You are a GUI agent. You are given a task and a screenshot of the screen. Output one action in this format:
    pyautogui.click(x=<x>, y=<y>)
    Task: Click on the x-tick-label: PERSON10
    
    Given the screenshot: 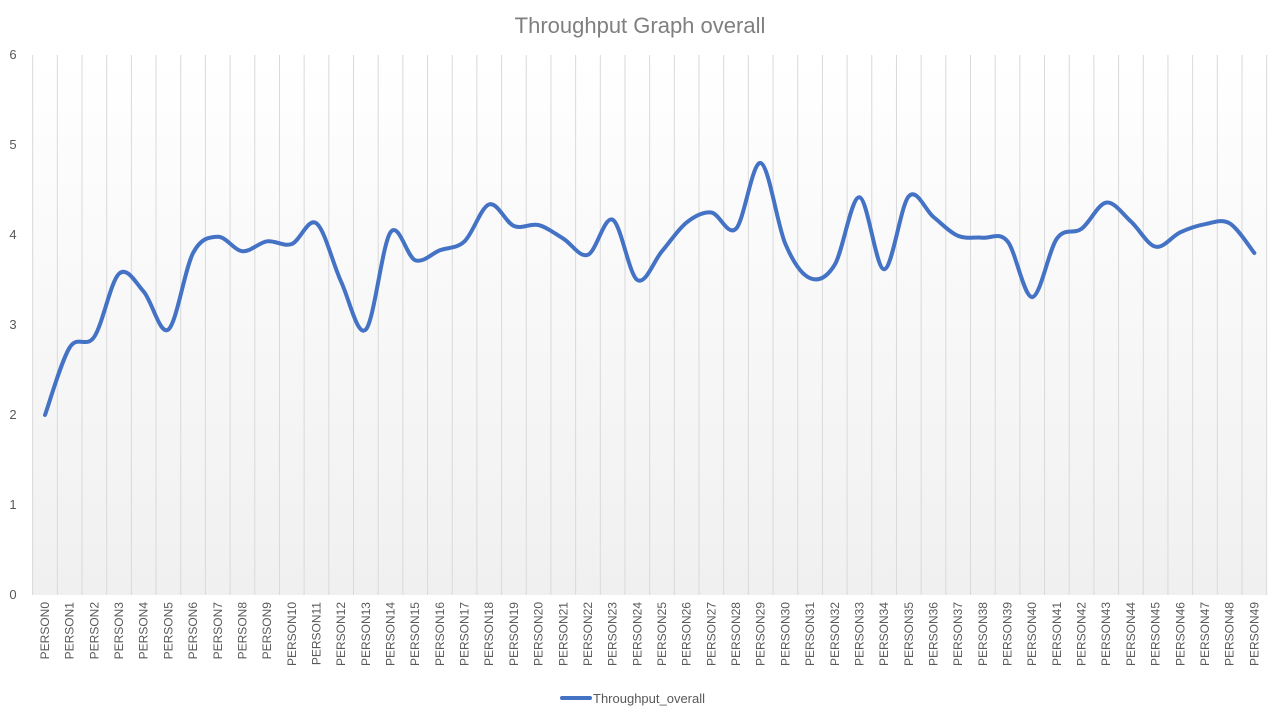 What is the action you would take?
    pyautogui.click(x=292, y=634)
    